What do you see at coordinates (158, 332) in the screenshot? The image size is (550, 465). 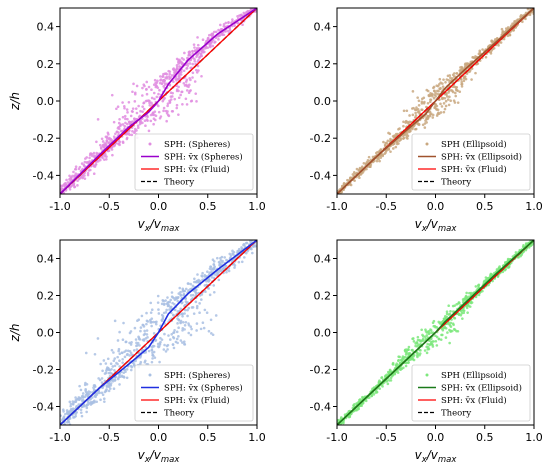 I see `scatter-cloud` at bounding box center [158, 332].